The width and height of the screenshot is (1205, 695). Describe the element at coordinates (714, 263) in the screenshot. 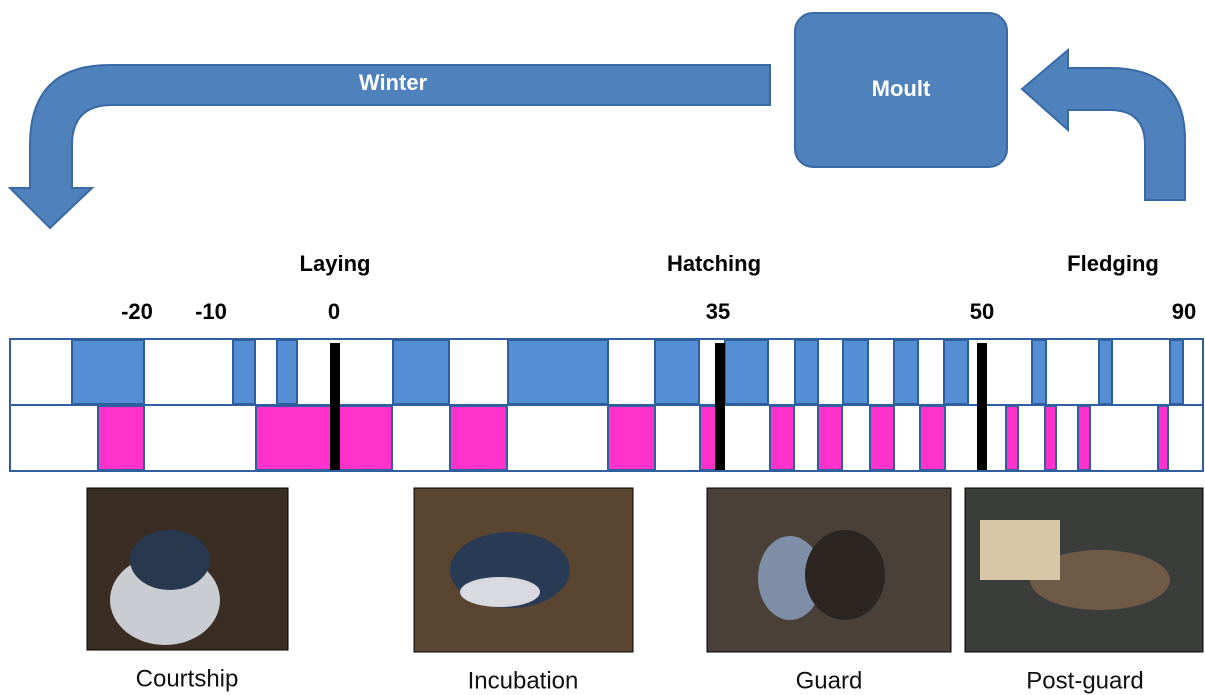

I see `event-label: Hatching` at that location.